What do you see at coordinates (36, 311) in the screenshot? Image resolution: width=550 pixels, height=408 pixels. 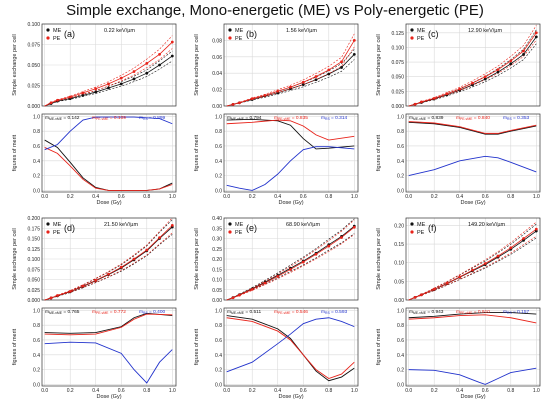 I see `y-tick-label: 1.0` at bounding box center [36, 311].